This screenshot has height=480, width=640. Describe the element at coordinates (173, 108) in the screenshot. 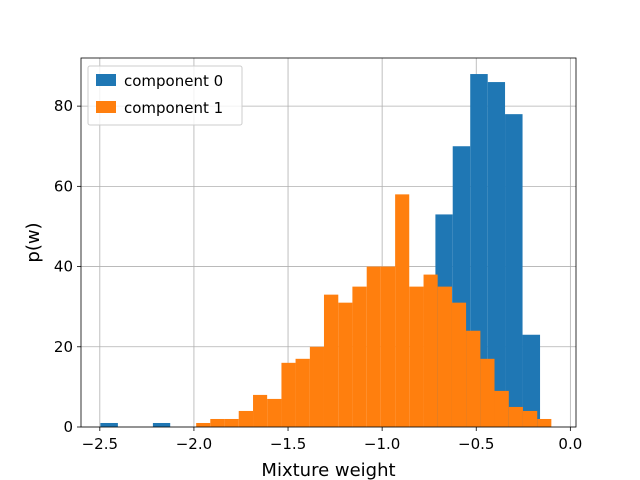

I see `legend-entry-1: component 1` at that location.